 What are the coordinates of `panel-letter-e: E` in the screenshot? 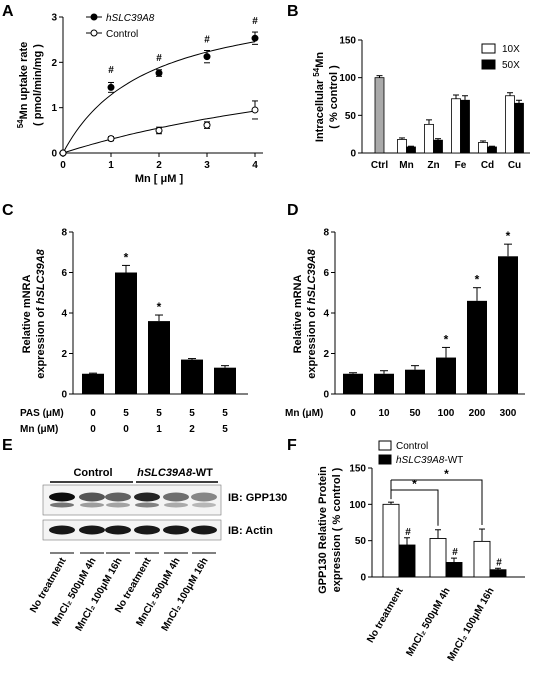 It's located at (7, 445).